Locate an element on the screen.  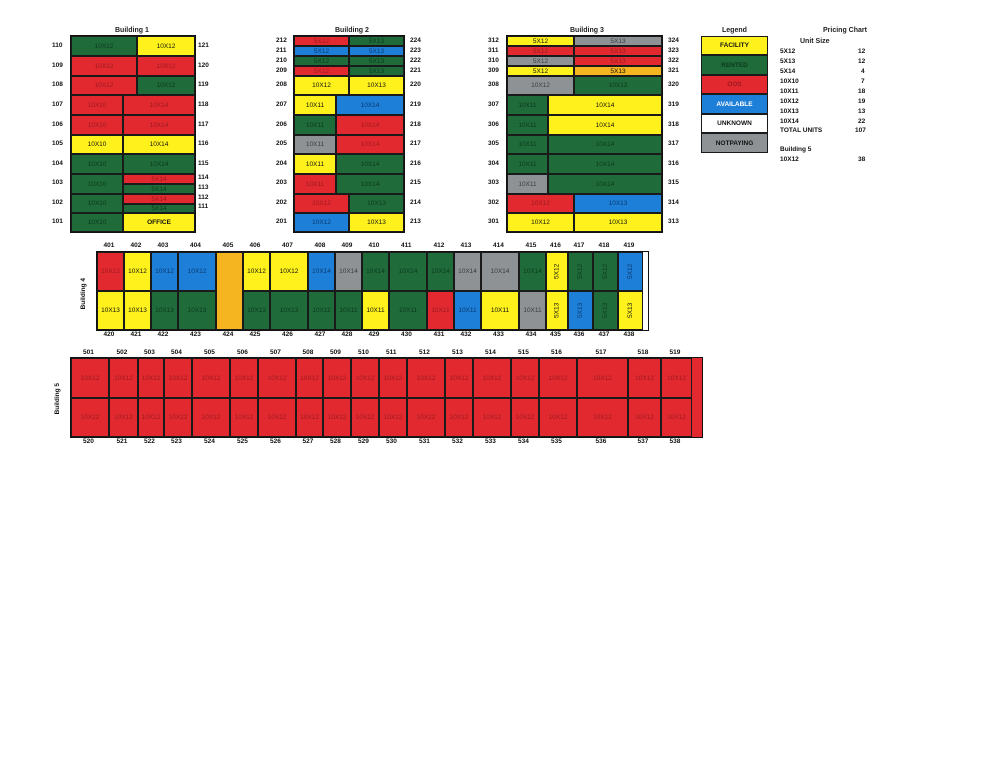
unit-318: 10X14 is located at coordinates (605, 125).